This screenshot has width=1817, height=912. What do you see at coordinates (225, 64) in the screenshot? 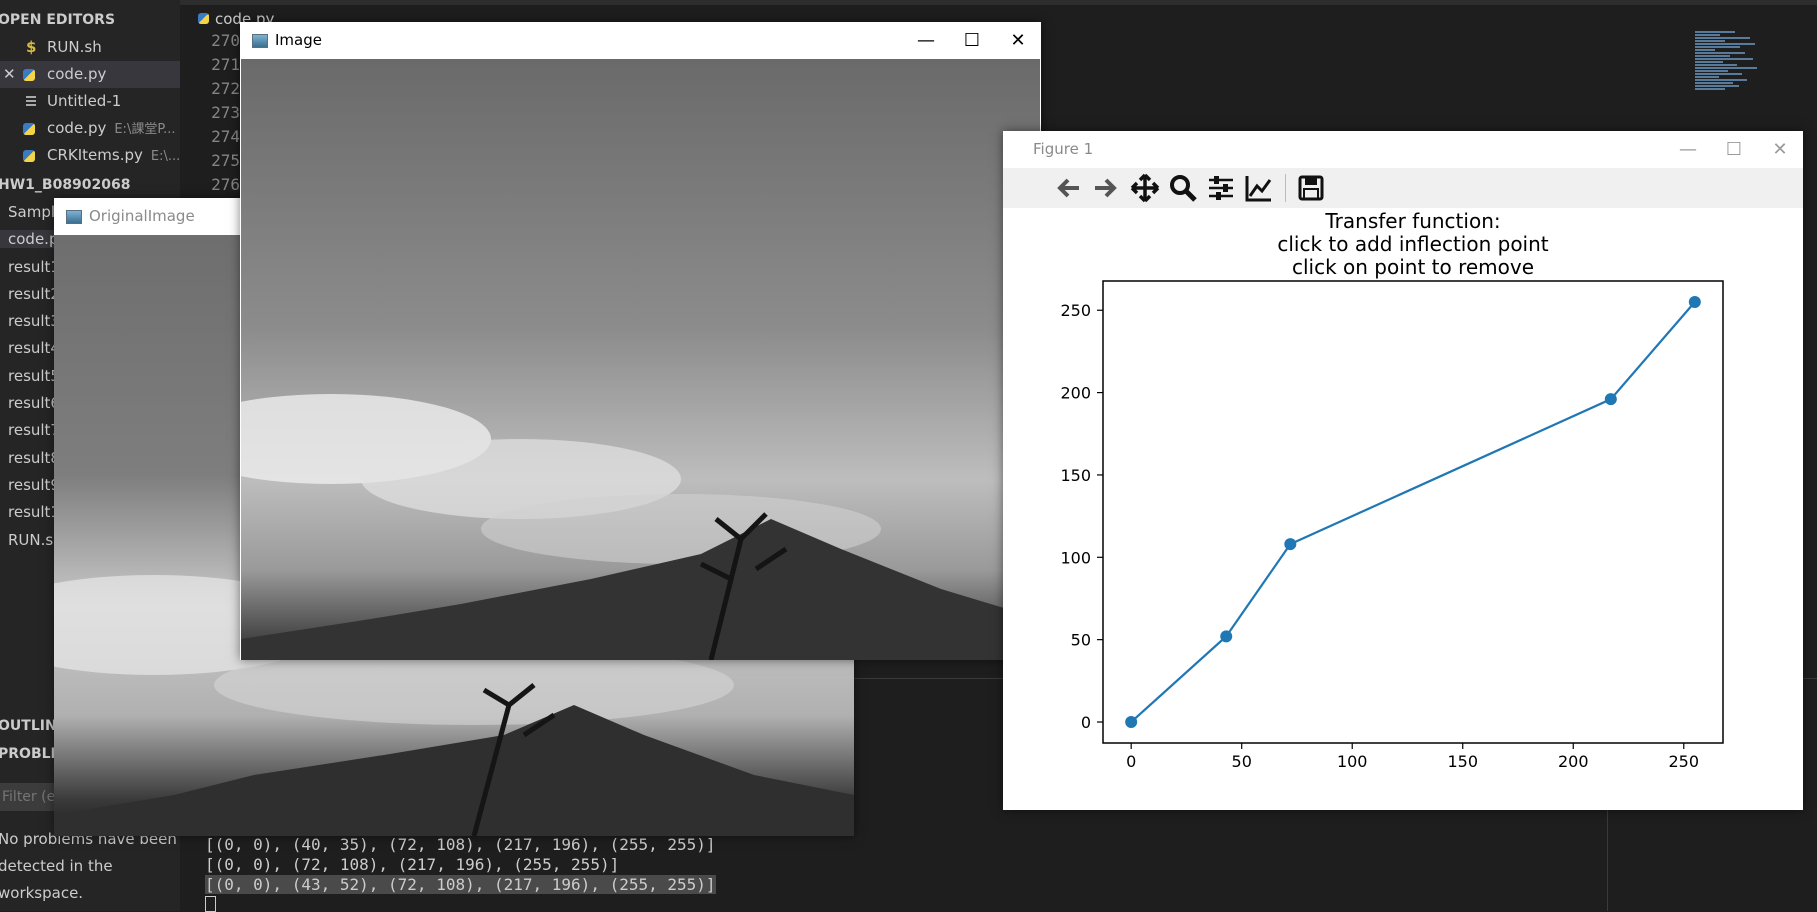
I see `line-number: 271` at bounding box center [225, 64].